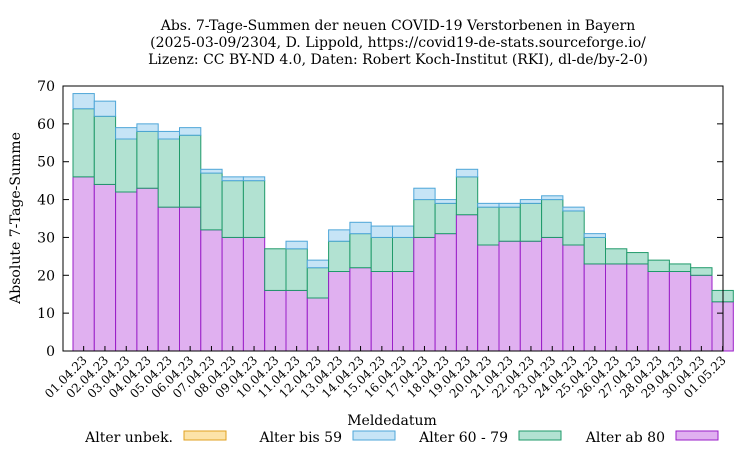  Describe the element at coordinates (424, 218) in the screenshot. I see `bar-alter-60-79-17.04.23` at that location.